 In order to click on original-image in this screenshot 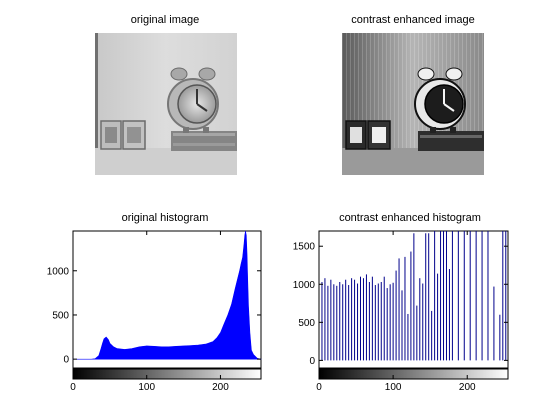, I will do `click(166, 104)`.